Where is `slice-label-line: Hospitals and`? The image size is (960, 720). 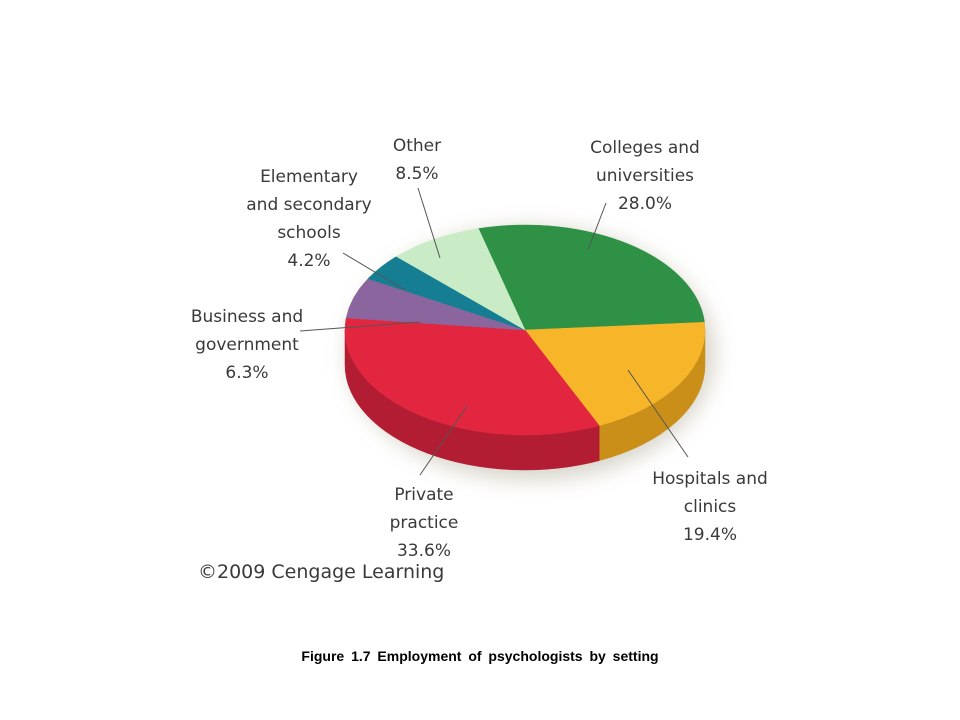
slice-label-line: Hospitals and is located at coordinates (710, 479).